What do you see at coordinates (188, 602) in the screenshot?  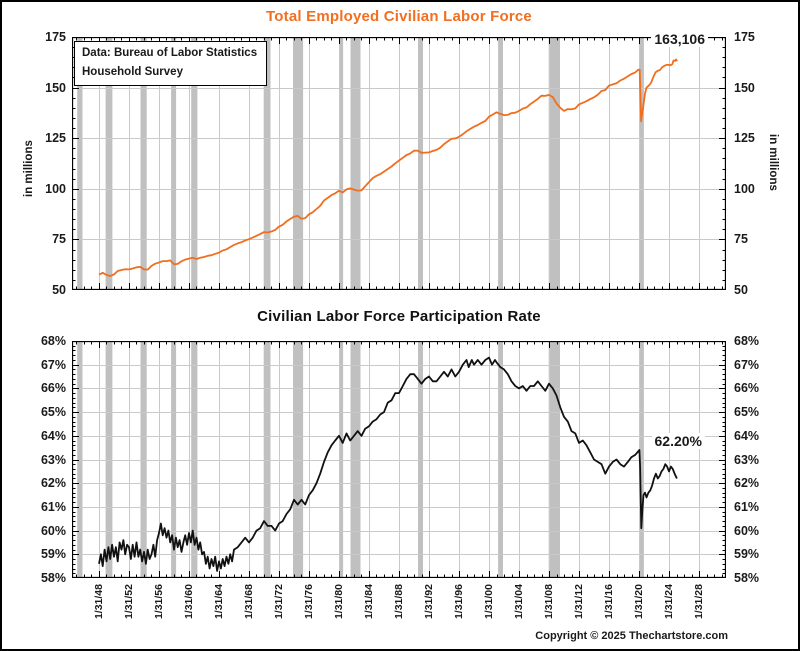 I see `x-tick-label: 1/31/60` at bounding box center [188, 602].